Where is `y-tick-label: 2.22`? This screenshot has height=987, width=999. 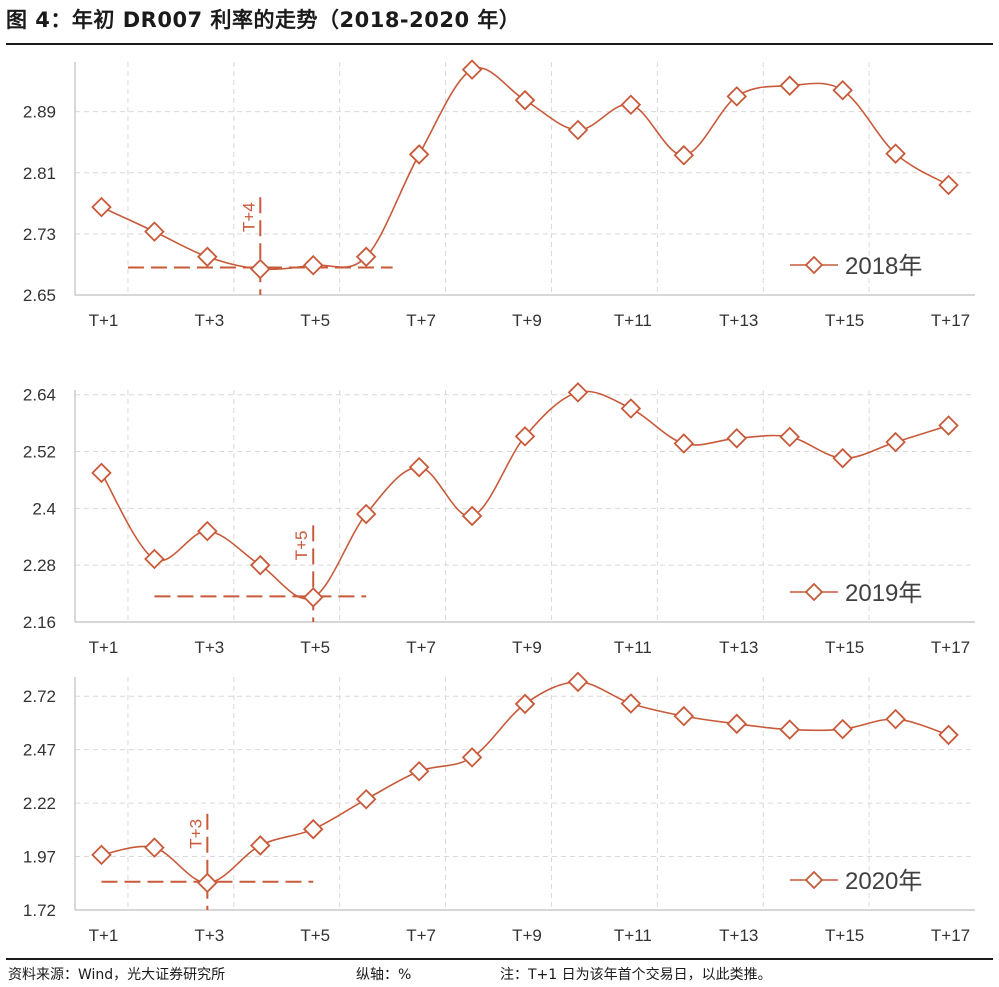 y-tick-label: 2.22 is located at coordinates (39, 803).